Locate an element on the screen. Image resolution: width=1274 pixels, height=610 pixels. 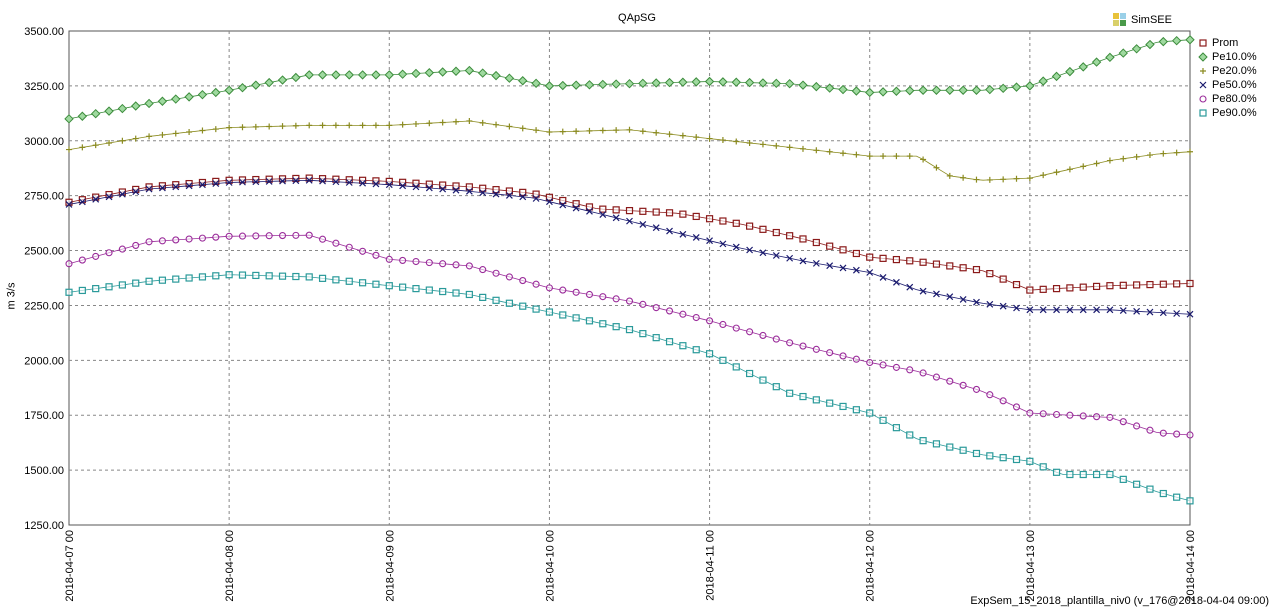
legend-item: Pe80.0% is located at coordinates (1227, 99).